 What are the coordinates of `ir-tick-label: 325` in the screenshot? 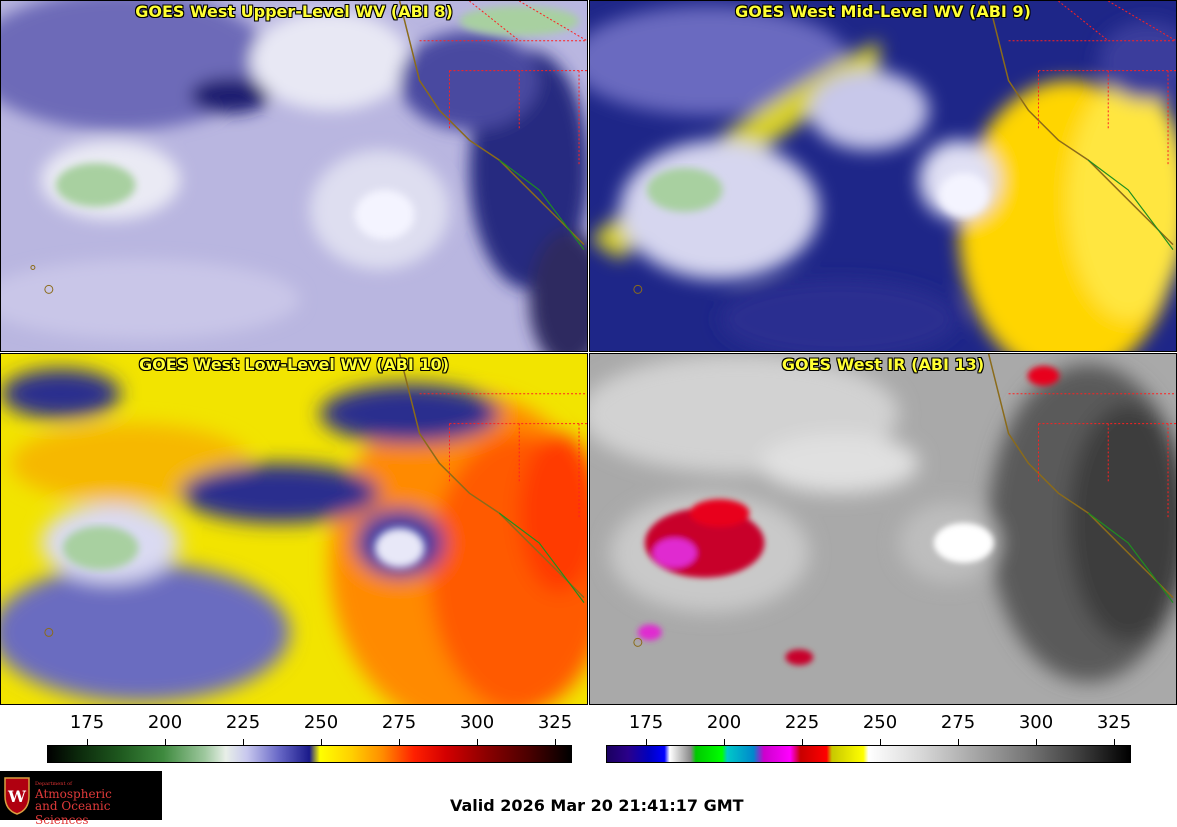 It's located at (1114, 722).